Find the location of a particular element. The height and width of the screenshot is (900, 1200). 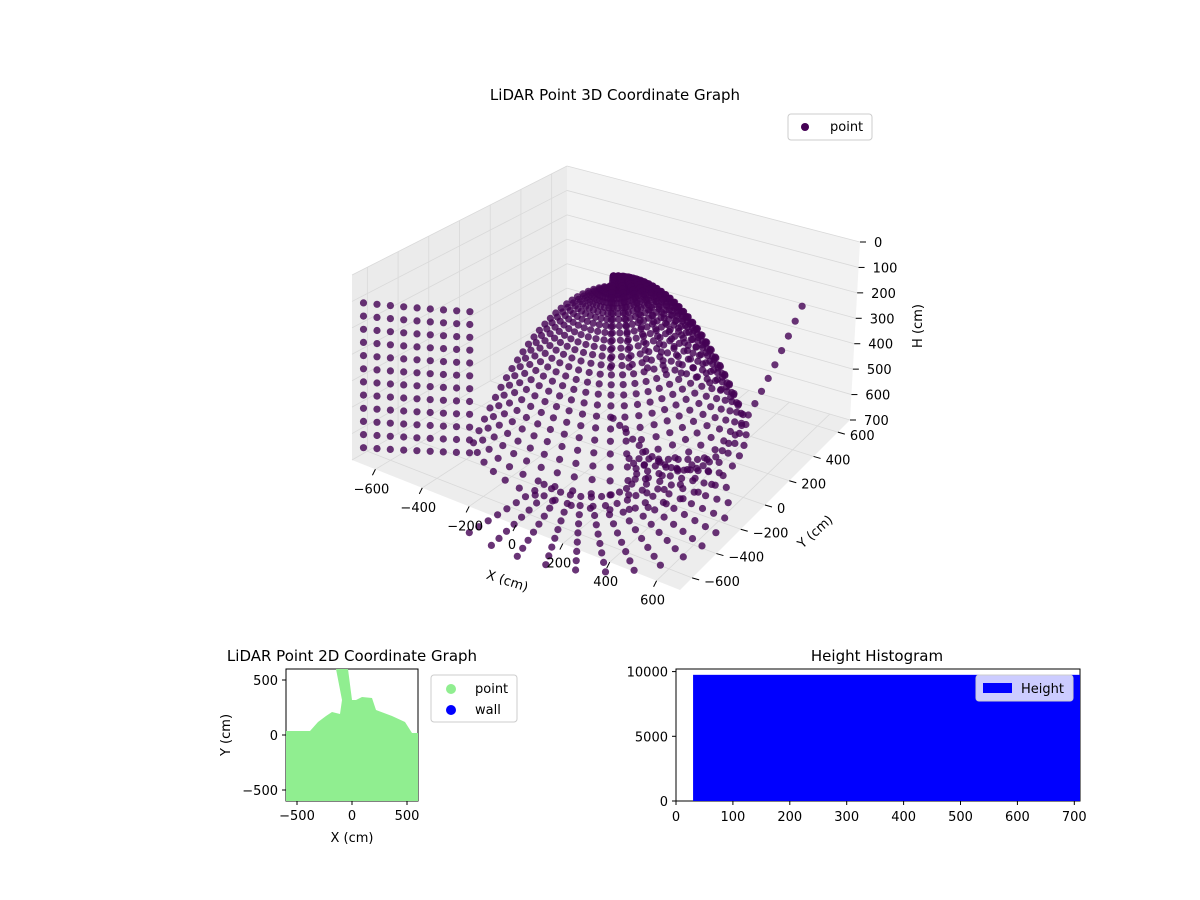

x-tick-label: −600 is located at coordinates (372, 489).